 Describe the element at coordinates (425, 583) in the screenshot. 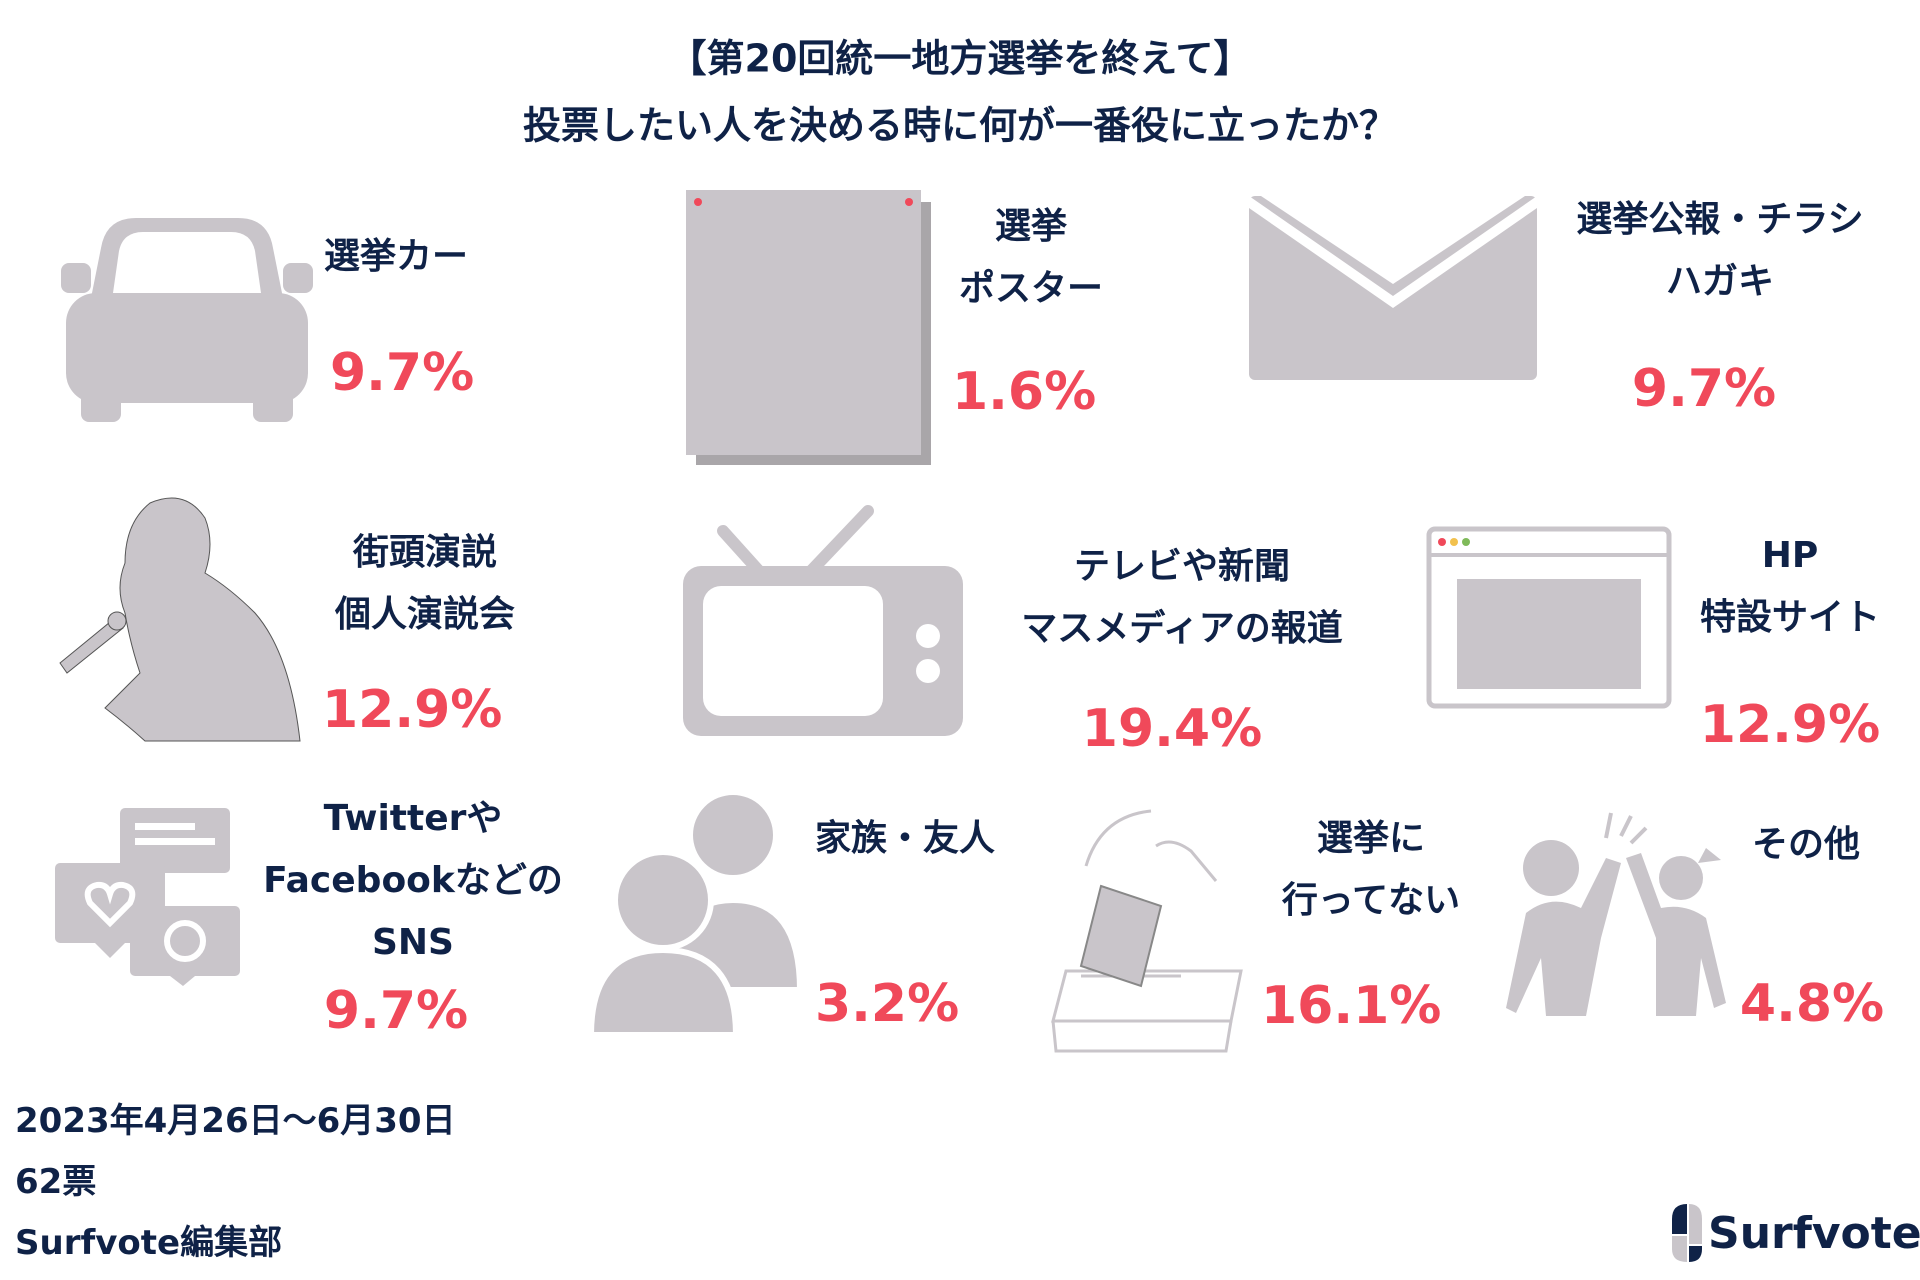

I see `item-label: 街頭演説 個人演説会` at that location.